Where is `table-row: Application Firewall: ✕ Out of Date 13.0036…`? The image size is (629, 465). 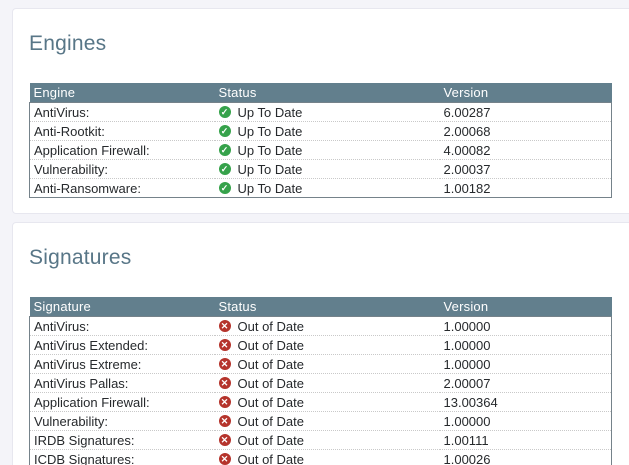 table-row: Application Firewall: ✕ Out of Date 13.0036… is located at coordinates (320, 402).